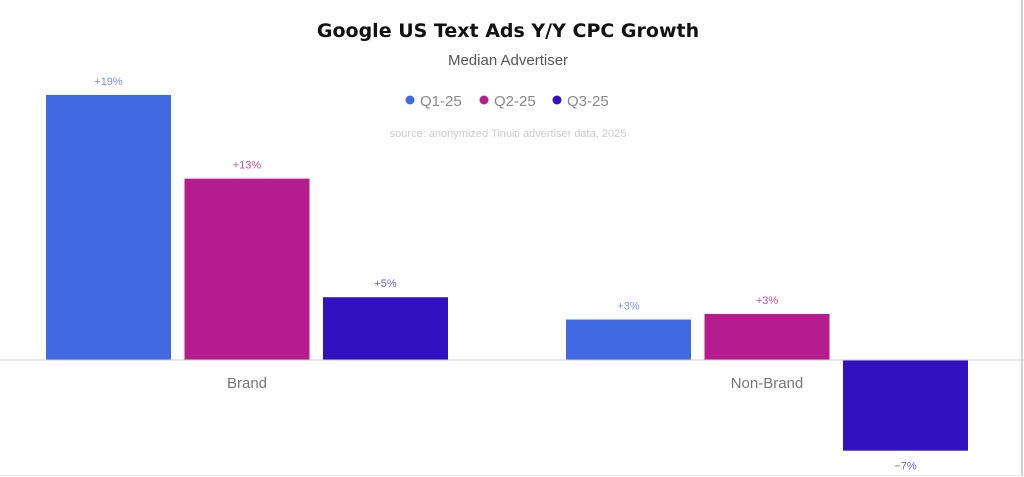  What do you see at coordinates (767, 383) in the screenshot?
I see `category-label-non-brand: Non-Brand` at bounding box center [767, 383].